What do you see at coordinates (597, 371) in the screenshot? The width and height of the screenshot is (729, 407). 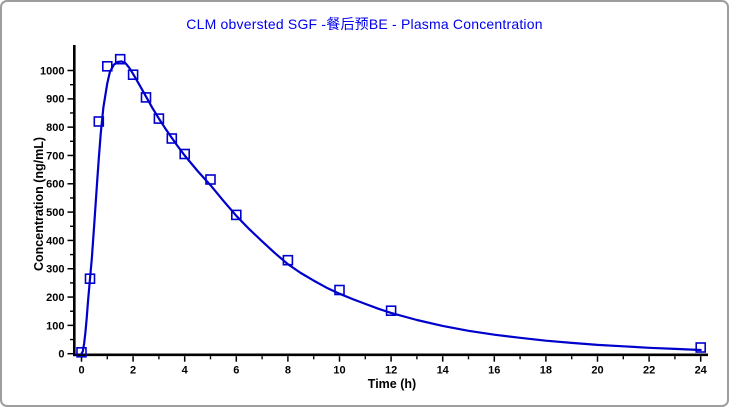 I see `x-tick-label: 20` at bounding box center [597, 371].